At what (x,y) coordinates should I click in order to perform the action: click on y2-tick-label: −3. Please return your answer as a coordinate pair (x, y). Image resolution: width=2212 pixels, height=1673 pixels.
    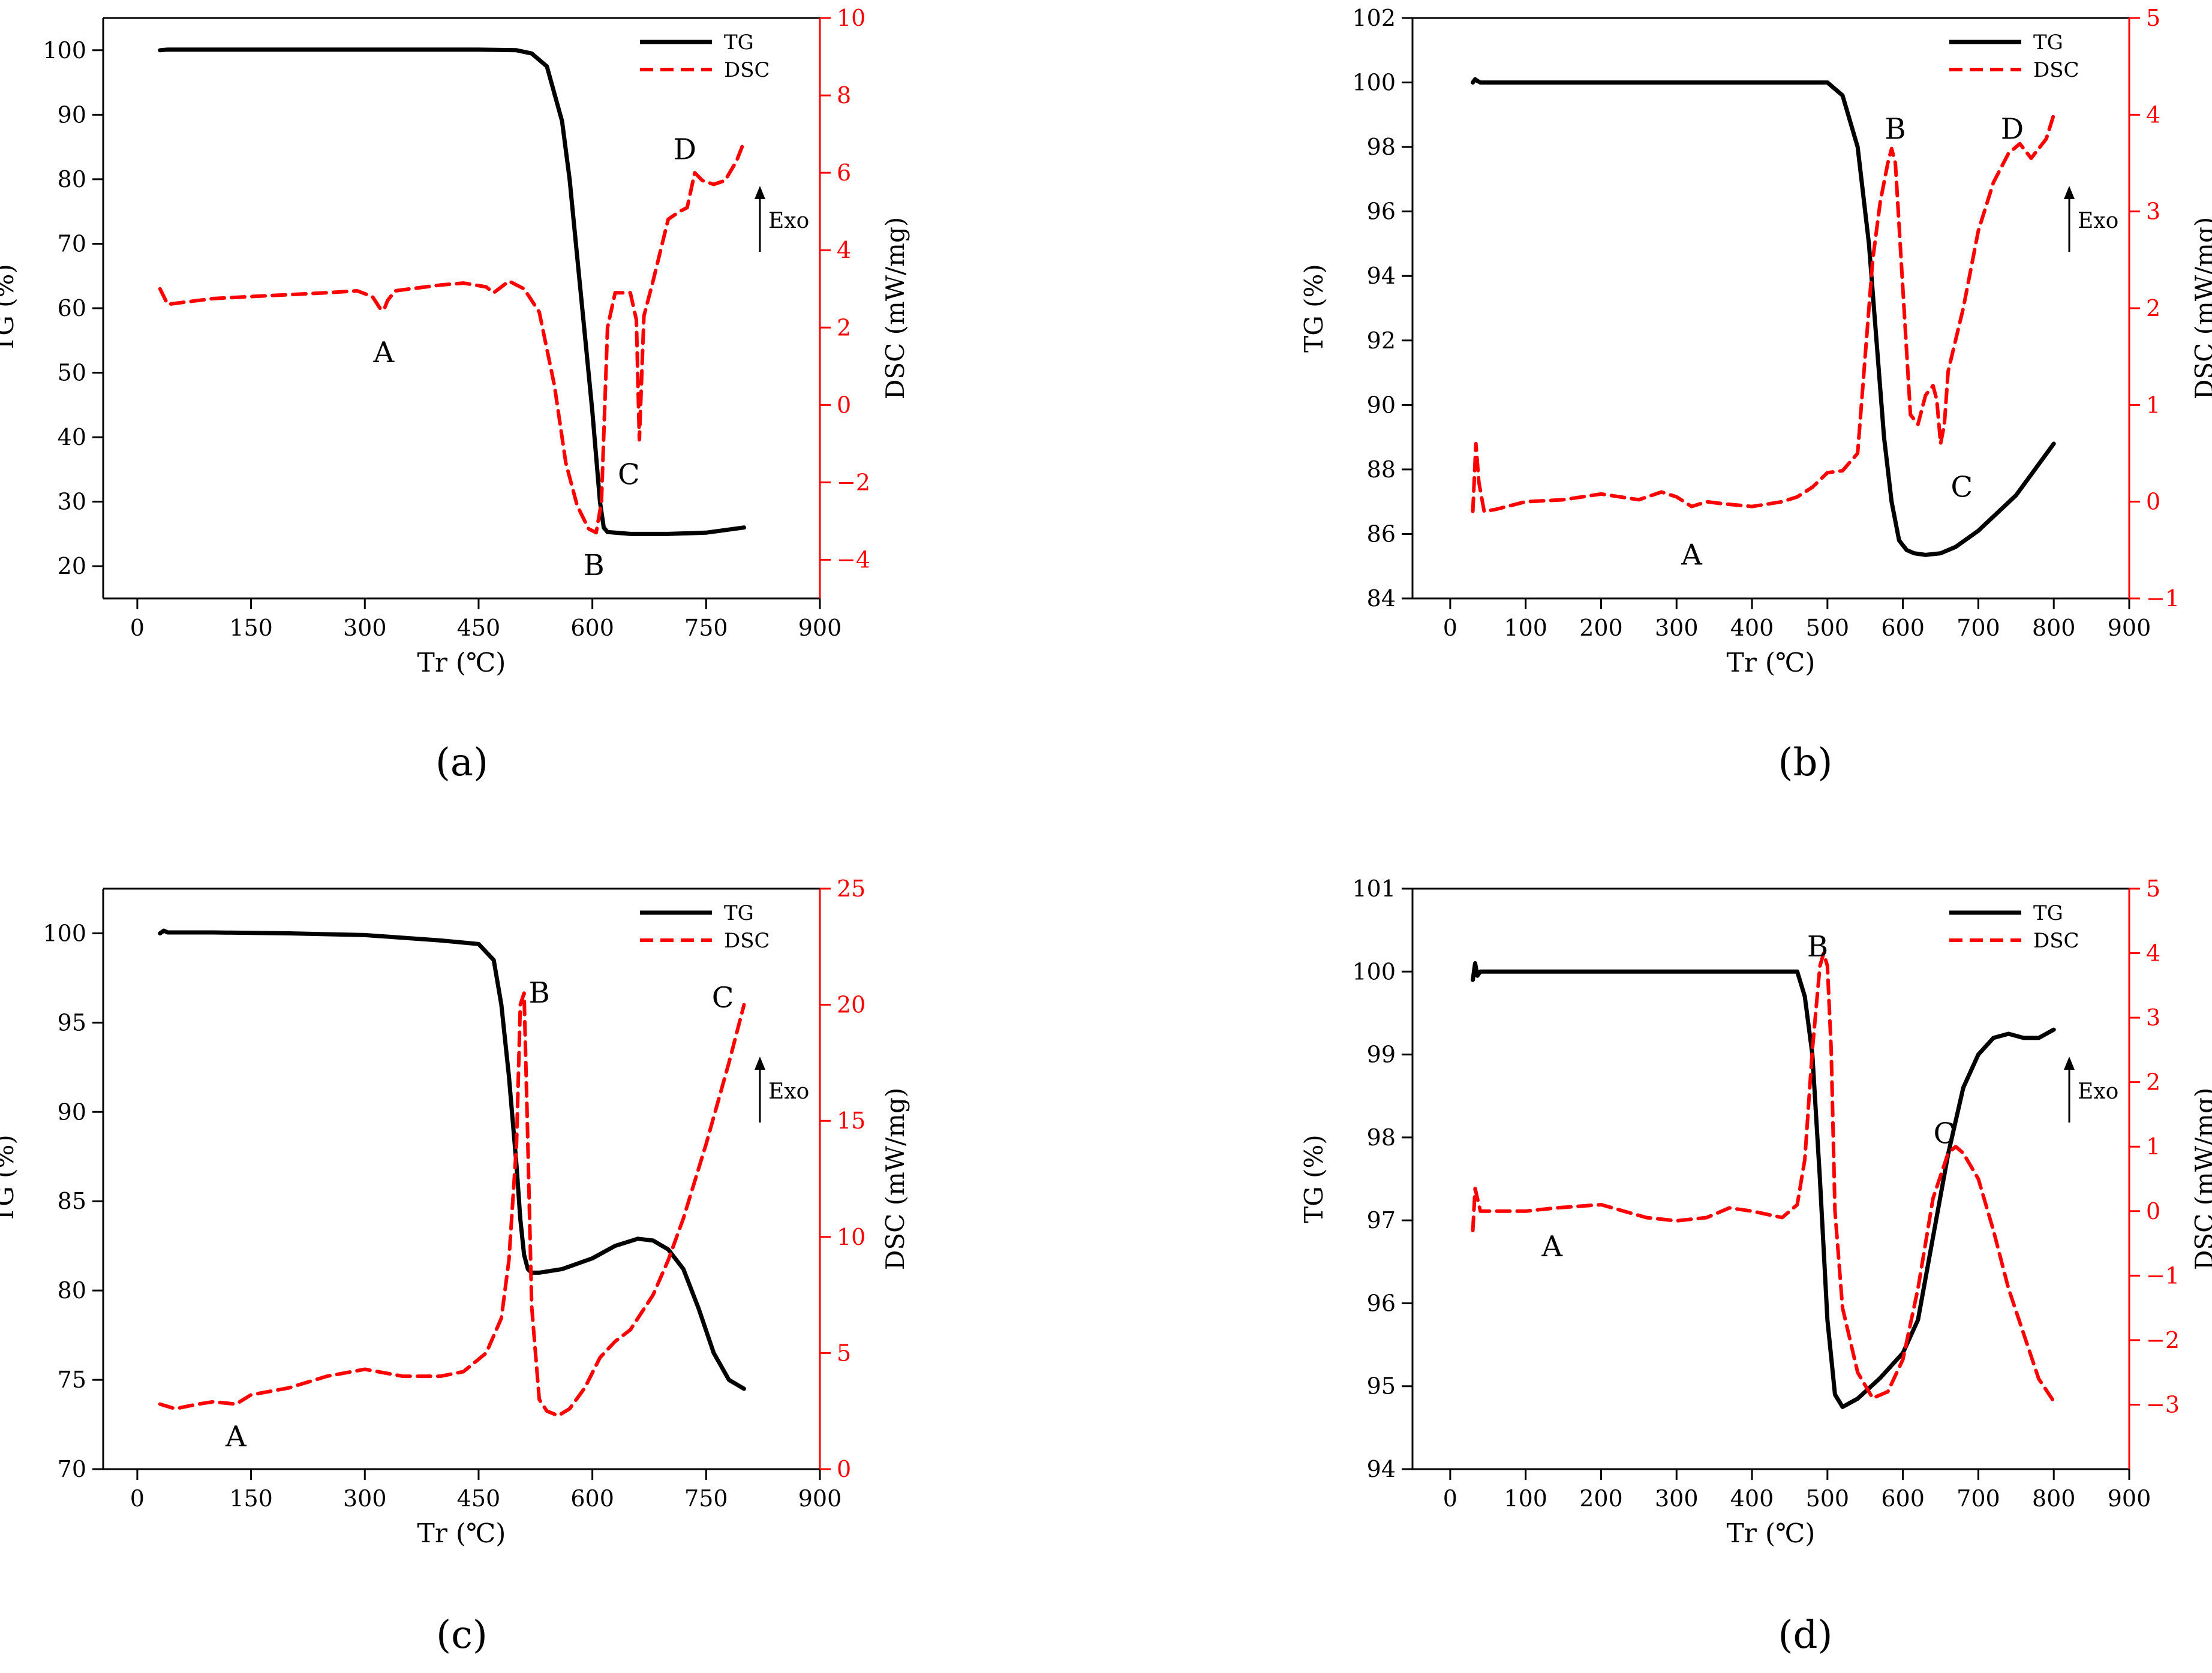
    Looking at the image, I should click on (2163, 1404).